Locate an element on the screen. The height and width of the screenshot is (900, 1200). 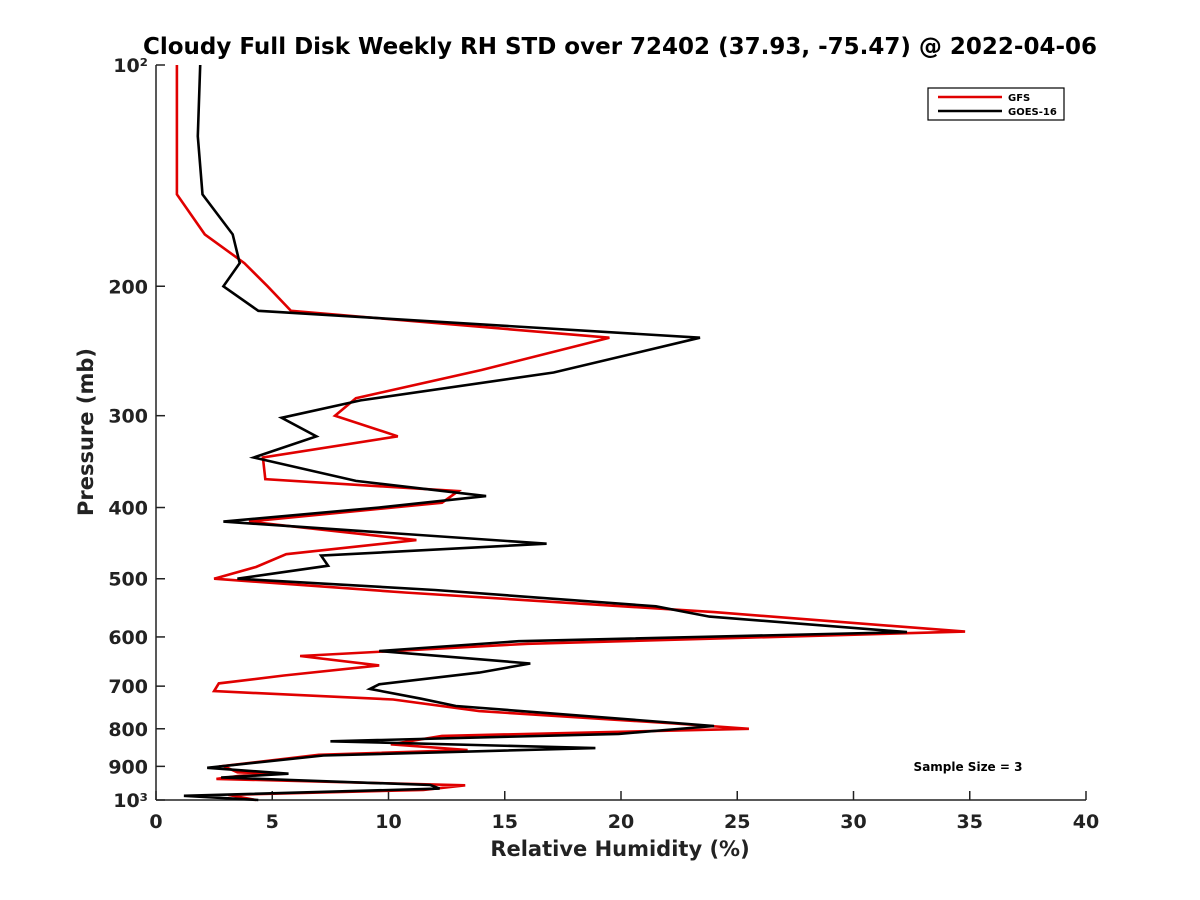
x-tick-label: 35 is located at coordinates (970, 822).